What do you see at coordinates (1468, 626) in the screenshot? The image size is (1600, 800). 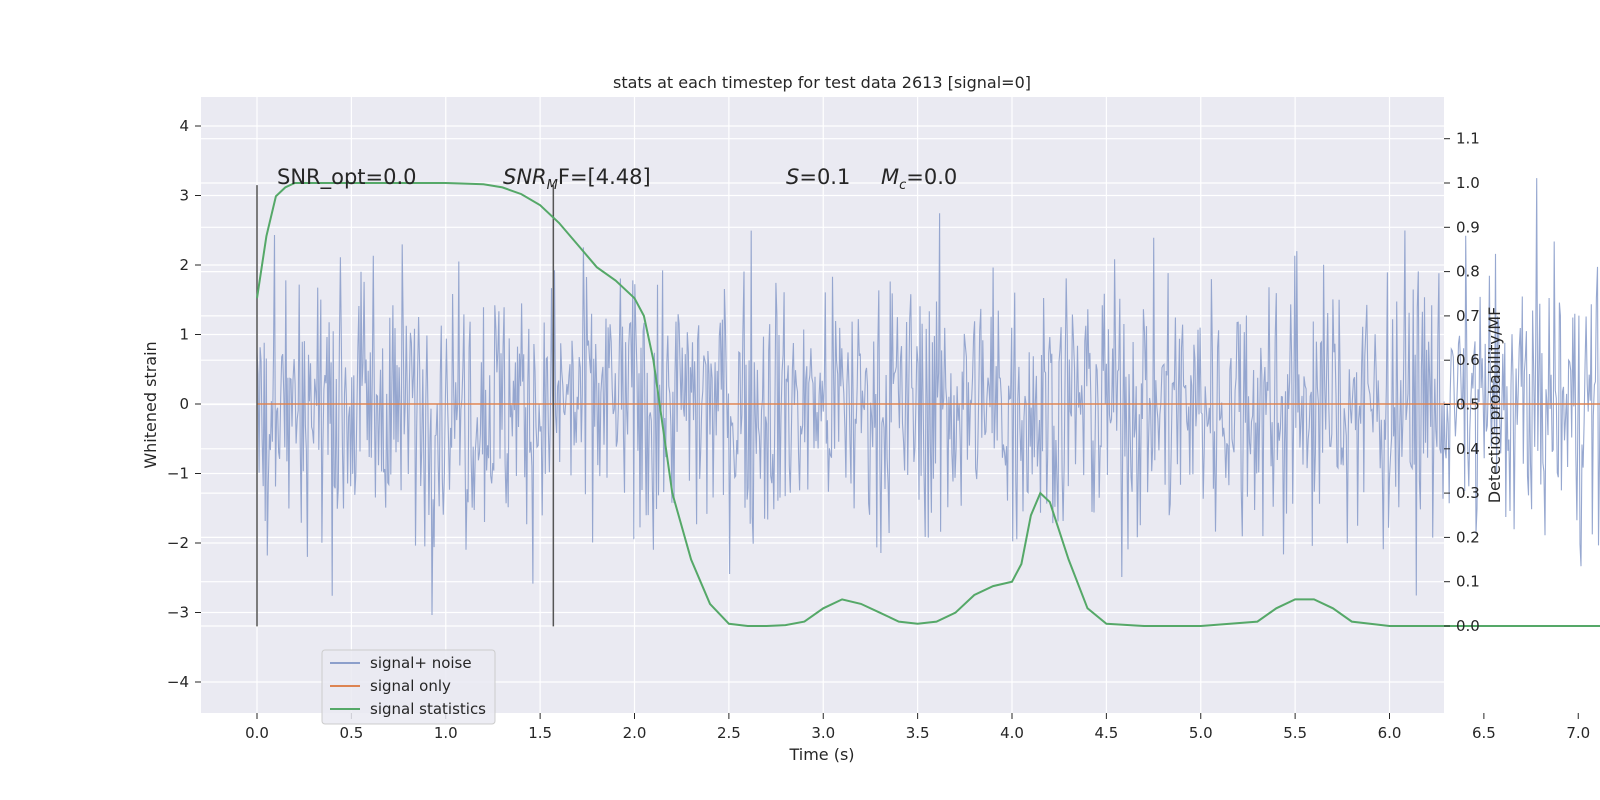 I see `y-right-tick-label: 0.0` at bounding box center [1468, 626].